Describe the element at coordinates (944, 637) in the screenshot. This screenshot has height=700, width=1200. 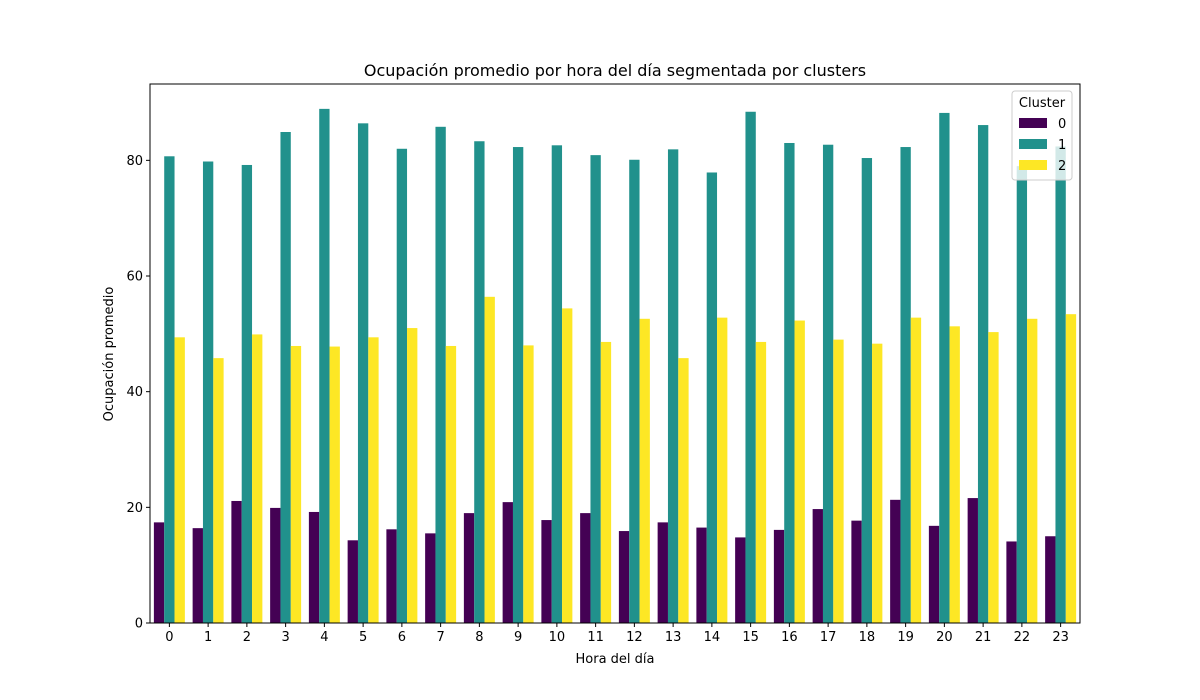
I see `x-tick-label: 20` at that location.